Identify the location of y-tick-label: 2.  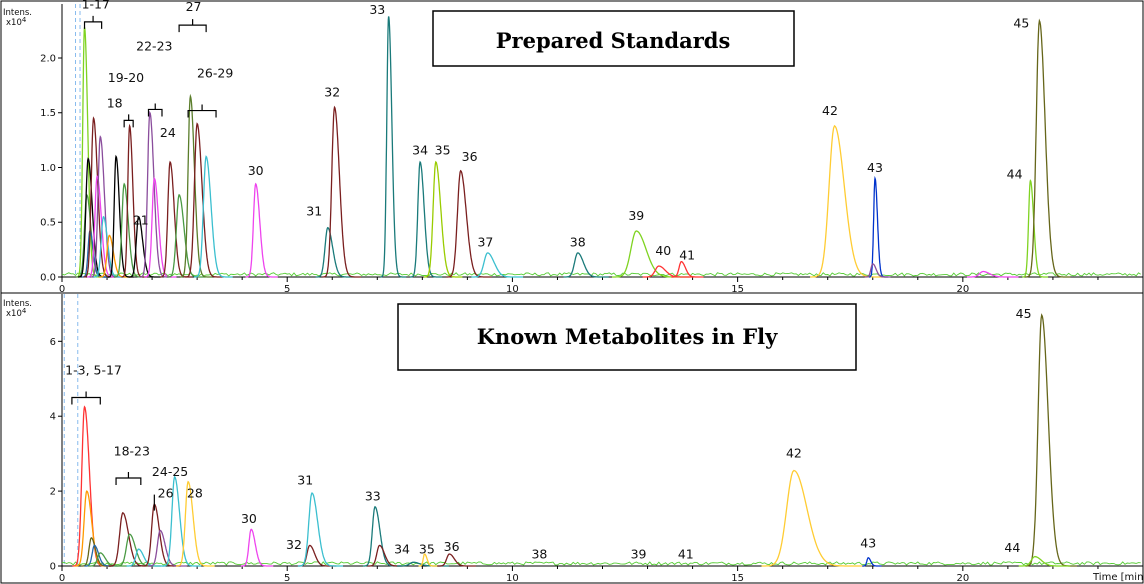
(53, 492).